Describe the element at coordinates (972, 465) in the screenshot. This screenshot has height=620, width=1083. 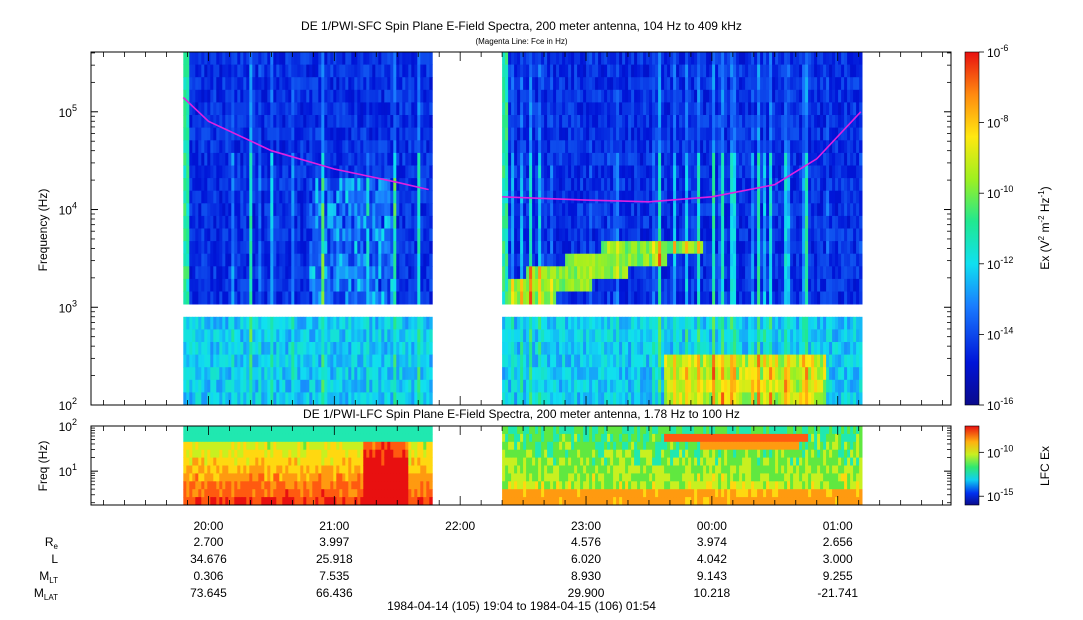
I see `bottom-colorbar` at that location.